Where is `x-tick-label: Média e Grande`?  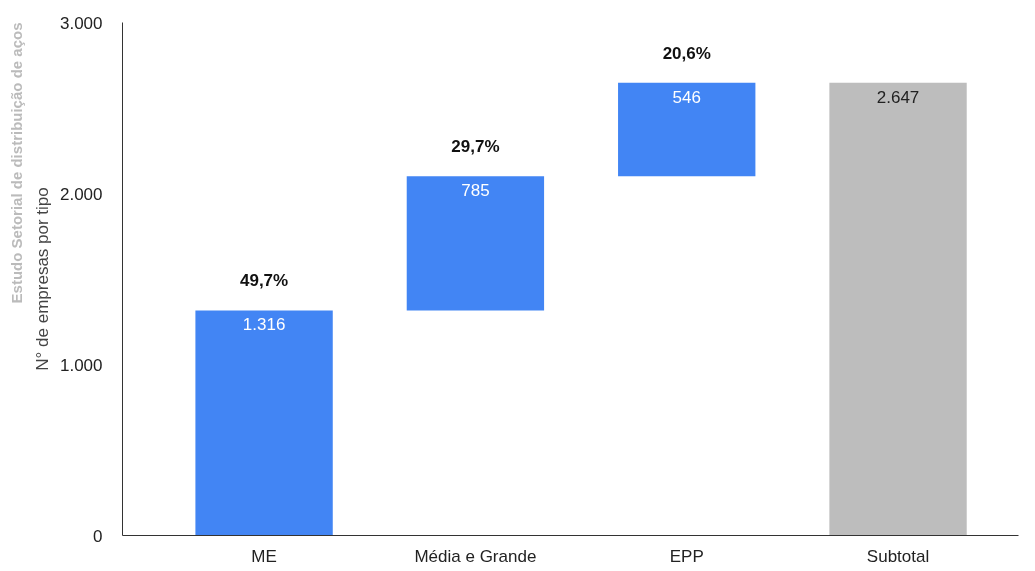 x-tick-label: Média e Grande is located at coordinates (475, 556).